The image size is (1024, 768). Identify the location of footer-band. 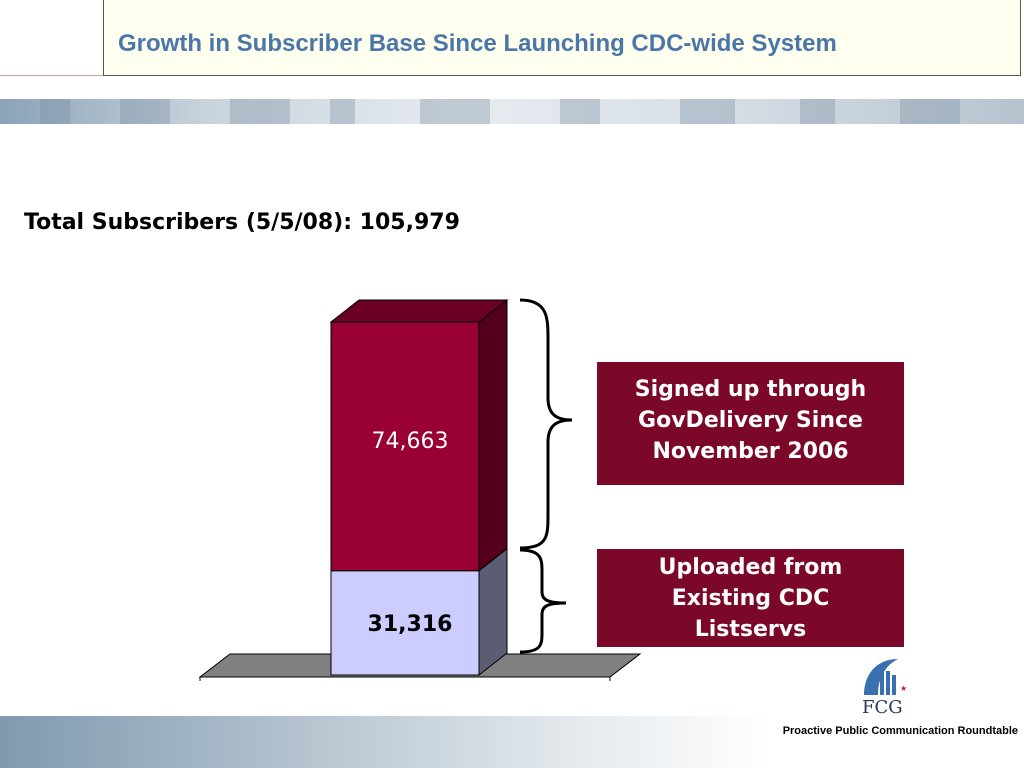
(512, 742).